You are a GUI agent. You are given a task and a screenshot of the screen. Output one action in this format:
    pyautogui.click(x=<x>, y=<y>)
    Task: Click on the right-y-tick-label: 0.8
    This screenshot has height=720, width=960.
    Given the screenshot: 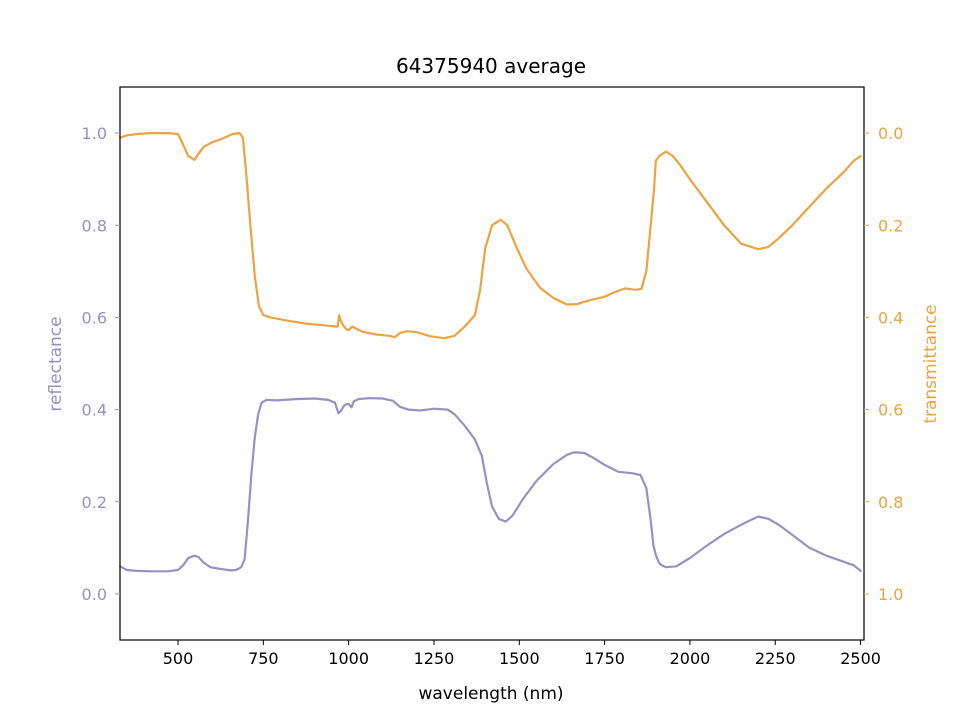 What is the action you would take?
    pyautogui.click(x=890, y=502)
    